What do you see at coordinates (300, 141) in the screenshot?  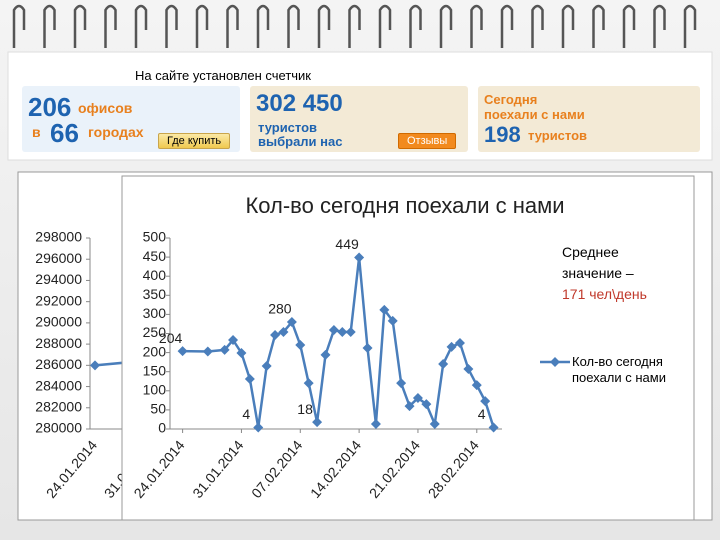 I see `tourists-line2: выбрали нас` at bounding box center [300, 141].